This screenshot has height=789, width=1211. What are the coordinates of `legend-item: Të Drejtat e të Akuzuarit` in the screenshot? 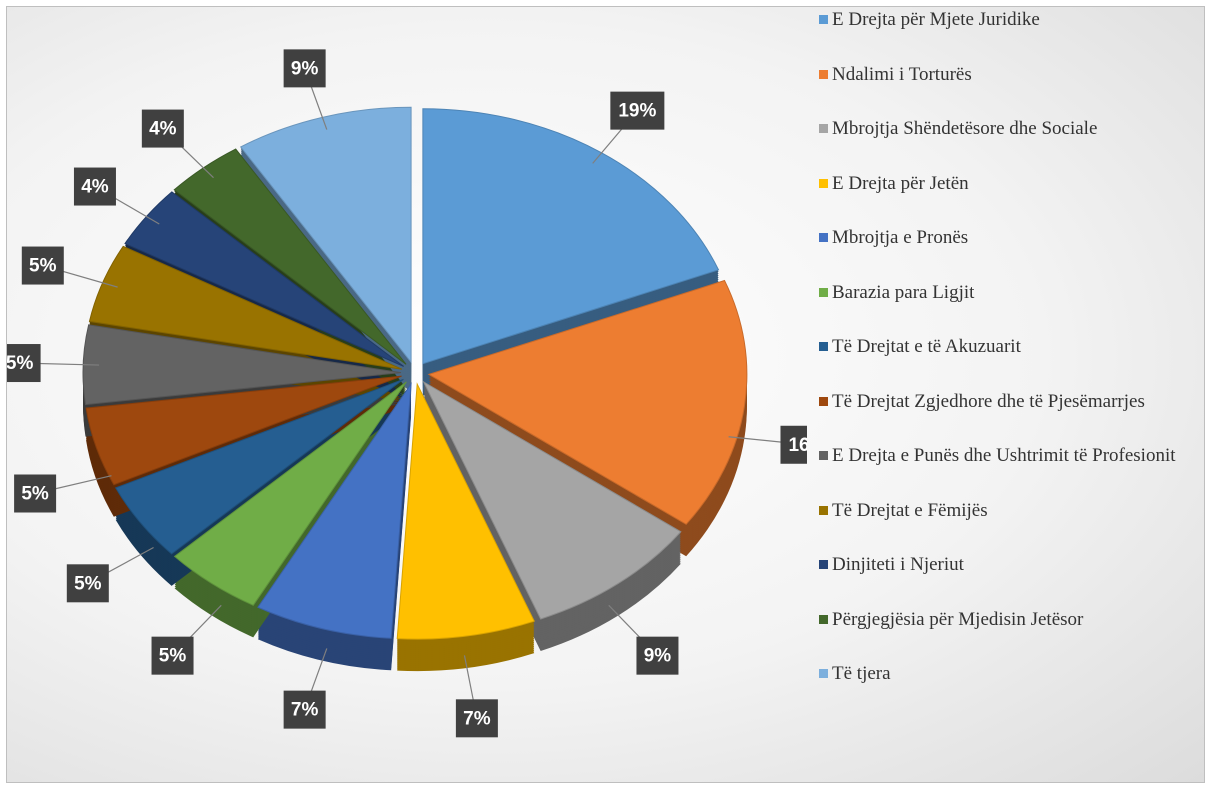 It's located at (1011, 363).